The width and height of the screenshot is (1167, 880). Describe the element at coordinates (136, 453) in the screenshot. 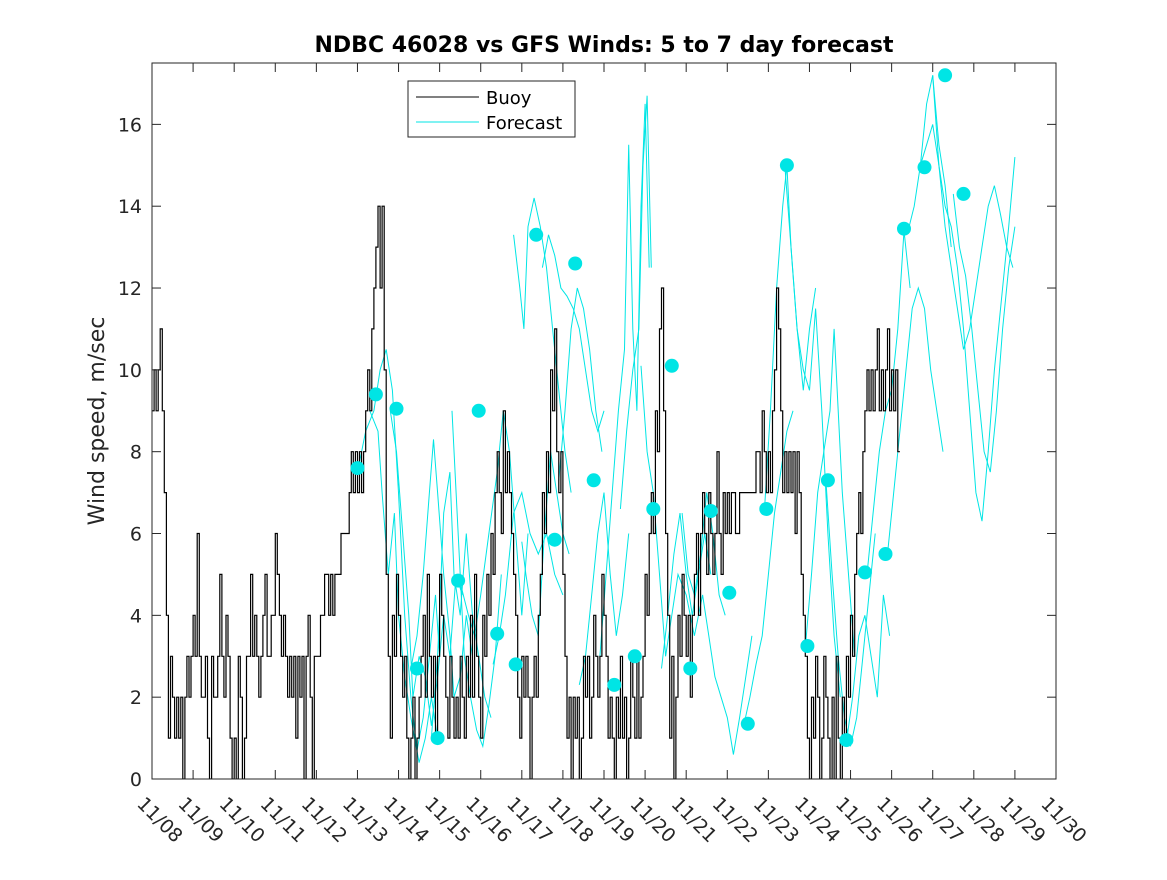

I see `y-tick-label: 8` at that location.